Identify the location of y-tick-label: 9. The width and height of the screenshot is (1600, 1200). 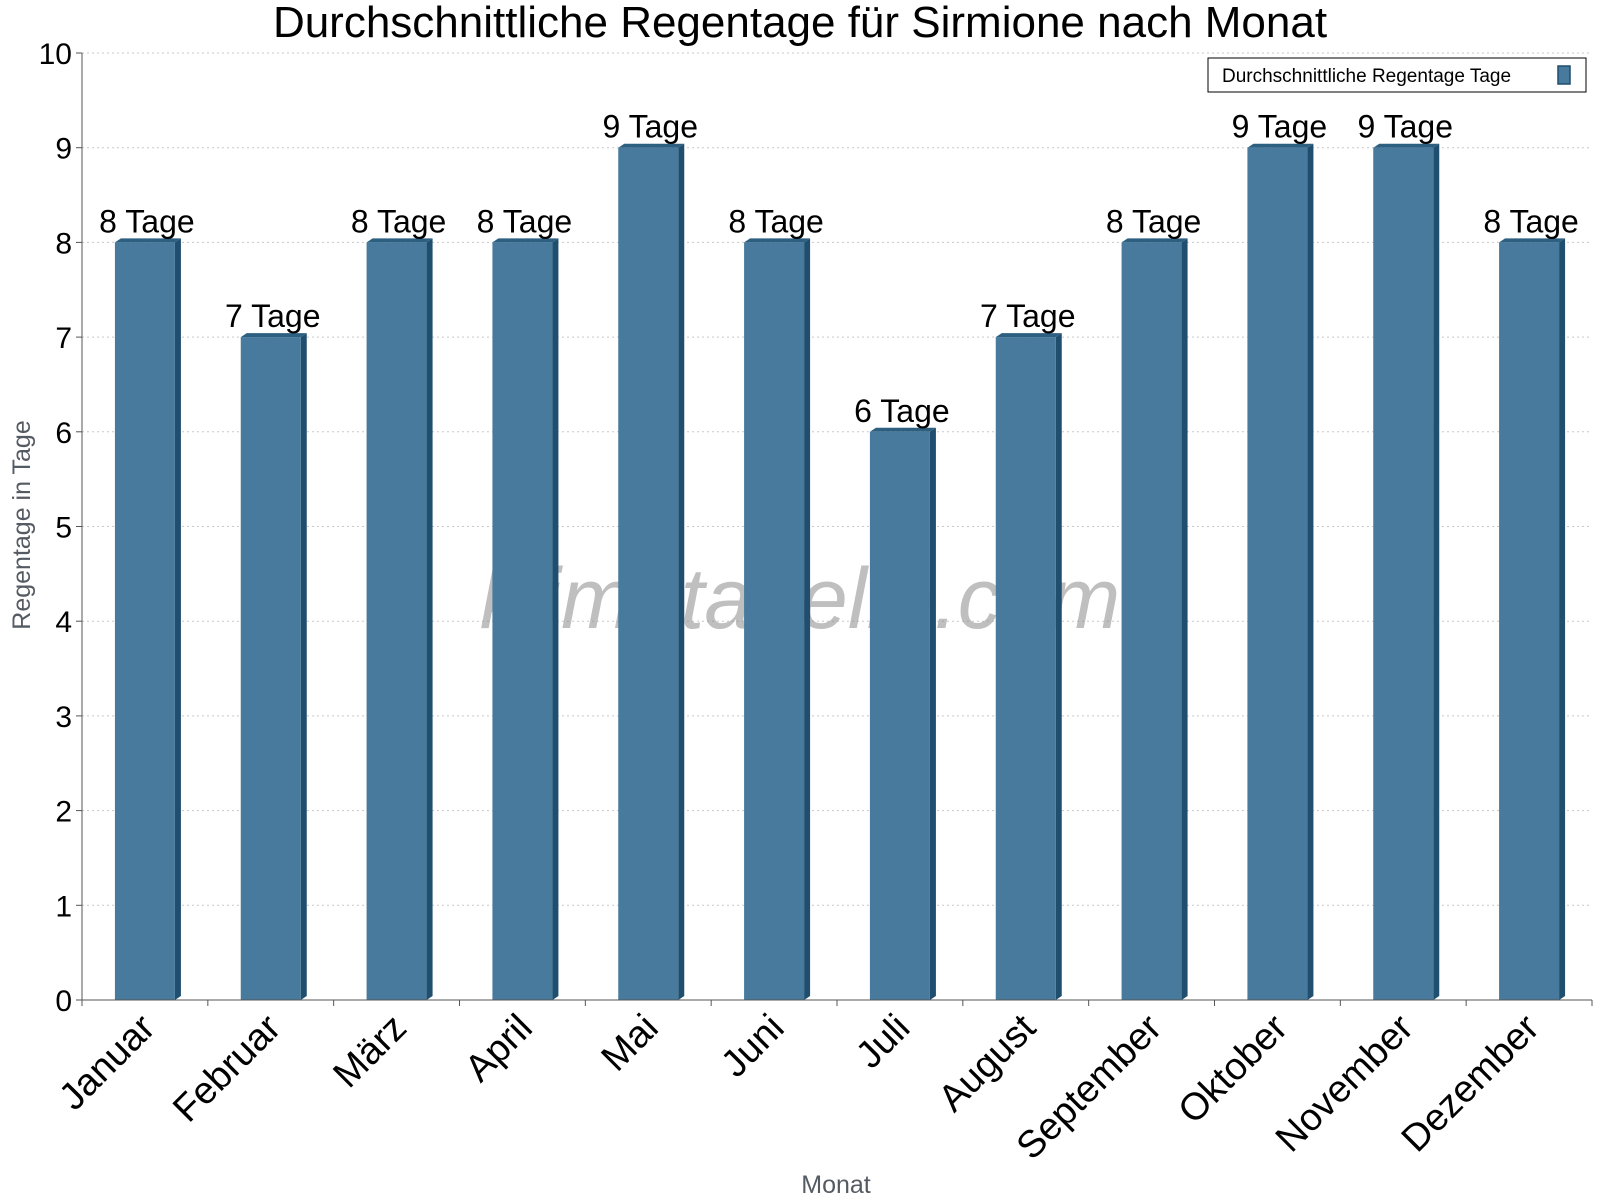
(63, 149).